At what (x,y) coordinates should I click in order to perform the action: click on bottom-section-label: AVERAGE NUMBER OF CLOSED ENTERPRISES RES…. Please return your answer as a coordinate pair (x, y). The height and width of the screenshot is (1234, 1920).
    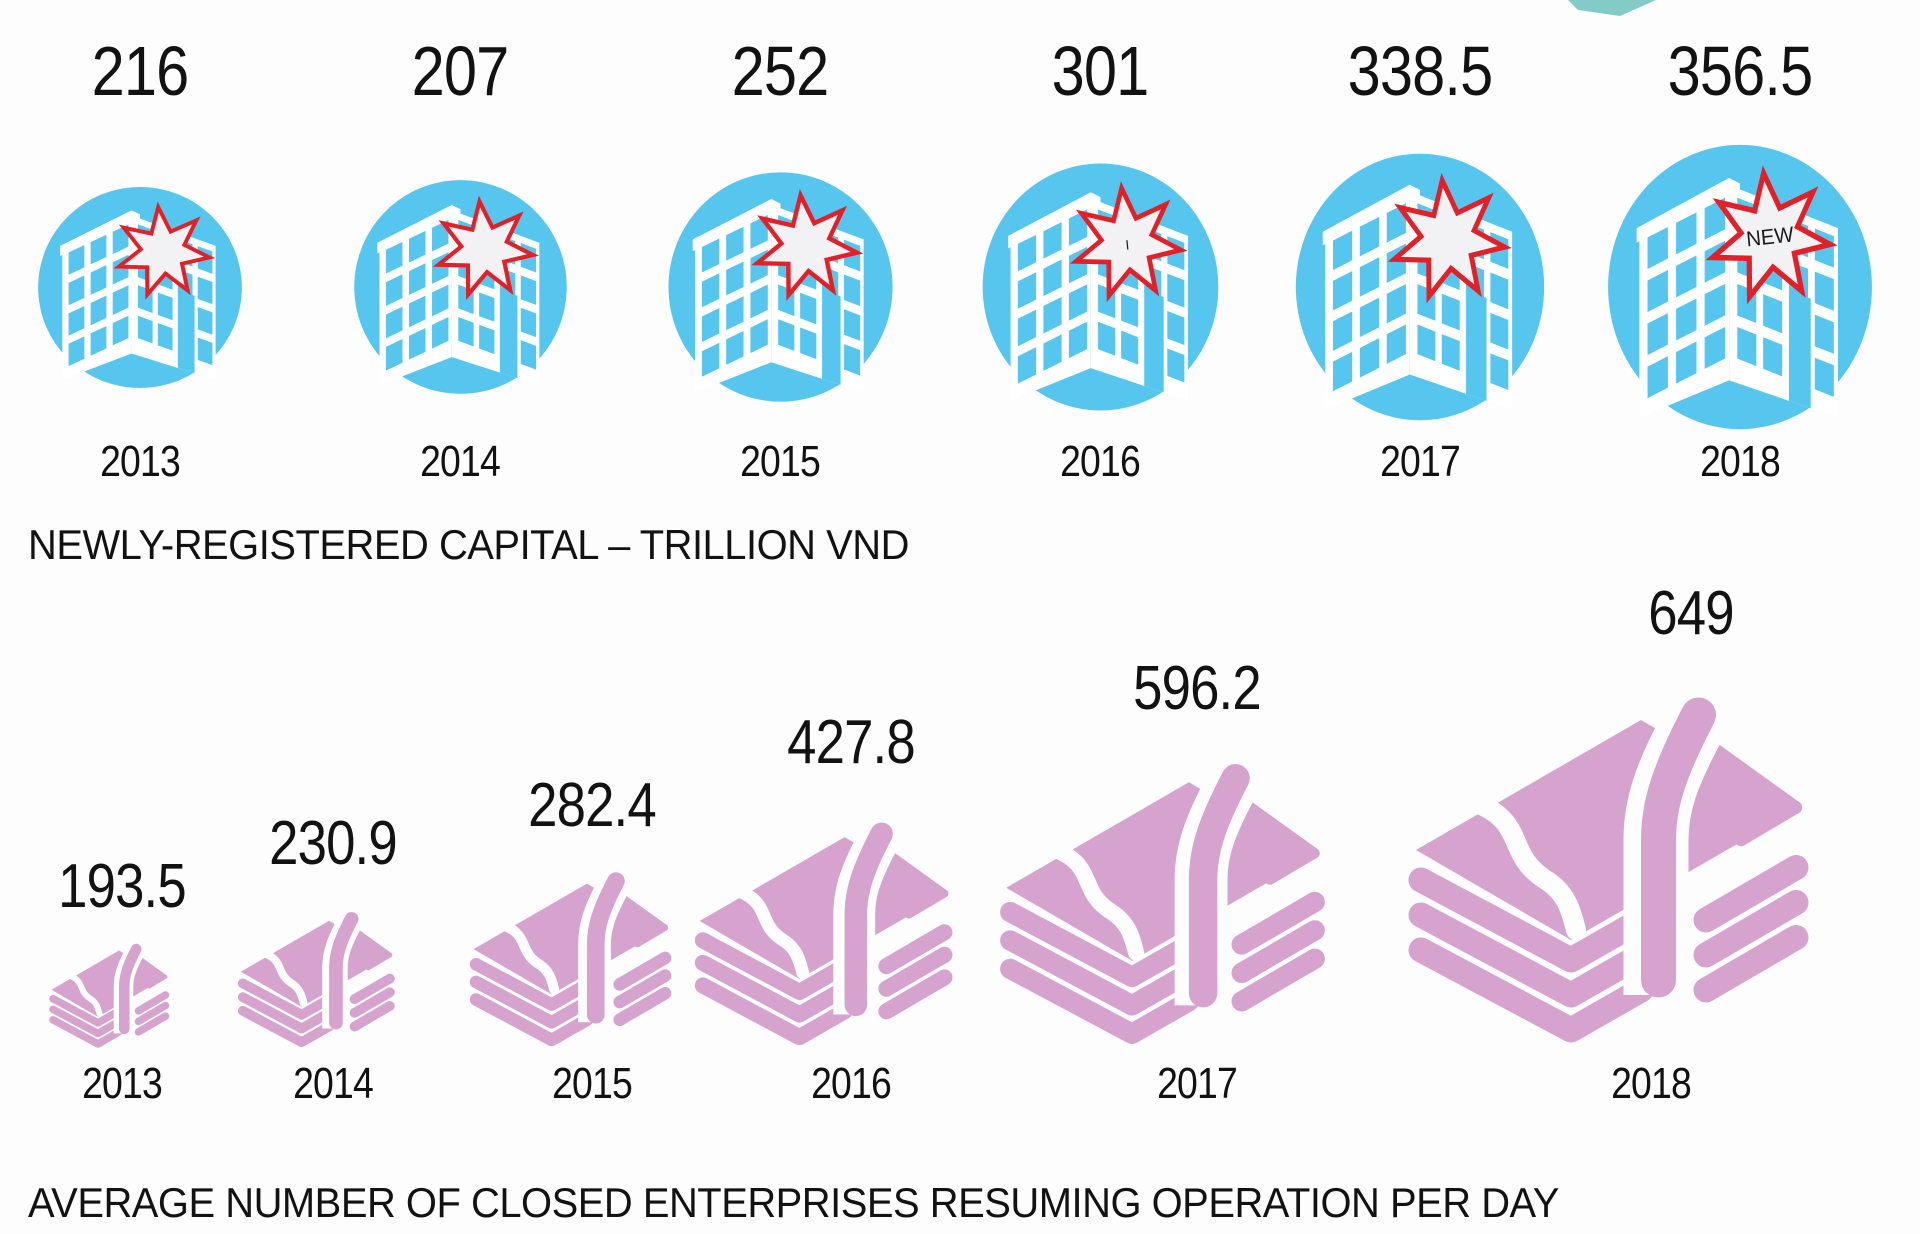
    Looking at the image, I should click on (793, 1202).